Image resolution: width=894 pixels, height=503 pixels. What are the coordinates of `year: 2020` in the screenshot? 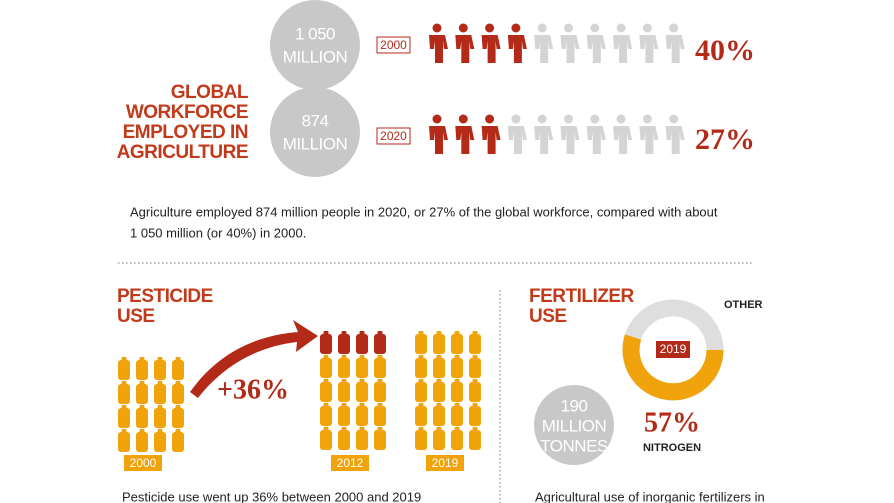 It's located at (393, 136).